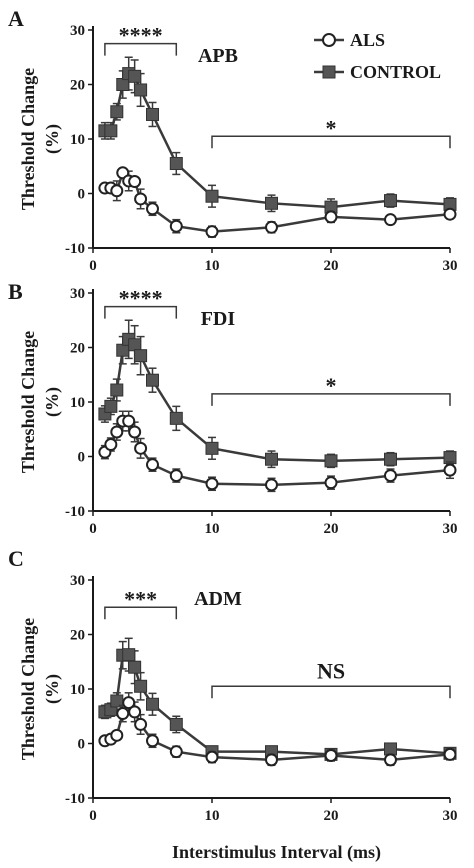  Describe the element at coordinates (140, 598) in the screenshot. I see `significance-label: ***` at that location.